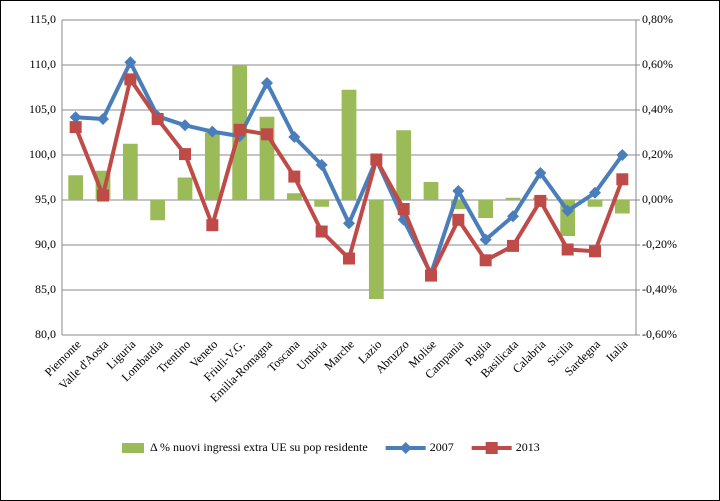  I want to click on y-tick-label: 90,0, so click(45, 244).